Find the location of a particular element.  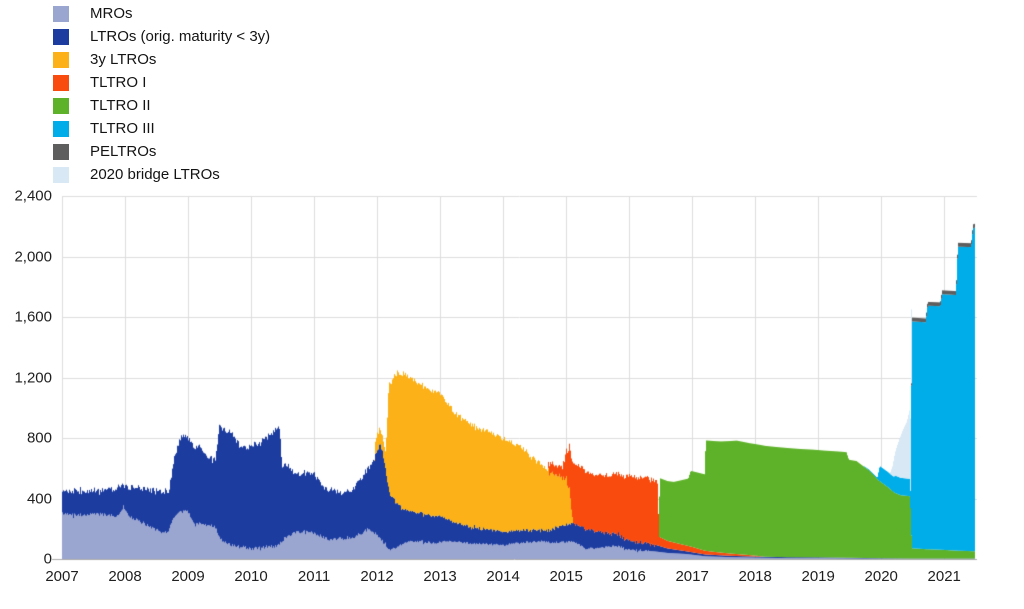

legend-label-ltro3y: 3y LTROs is located at coordinates (123, 59).